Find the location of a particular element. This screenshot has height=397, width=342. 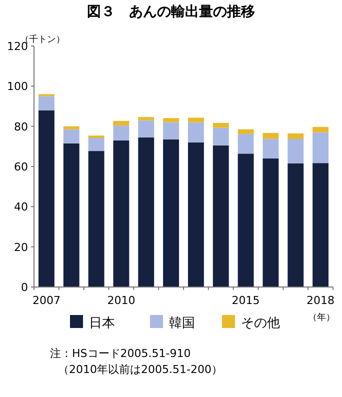

y-tick-label: 80 is located at coordinates (21, 127).